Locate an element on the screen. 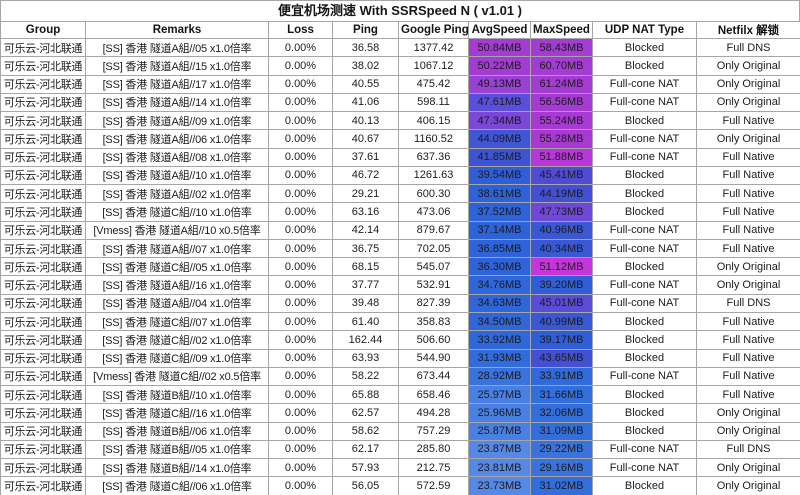  cell-max-speed: 43.65MB is located at coordinates (561, 358).